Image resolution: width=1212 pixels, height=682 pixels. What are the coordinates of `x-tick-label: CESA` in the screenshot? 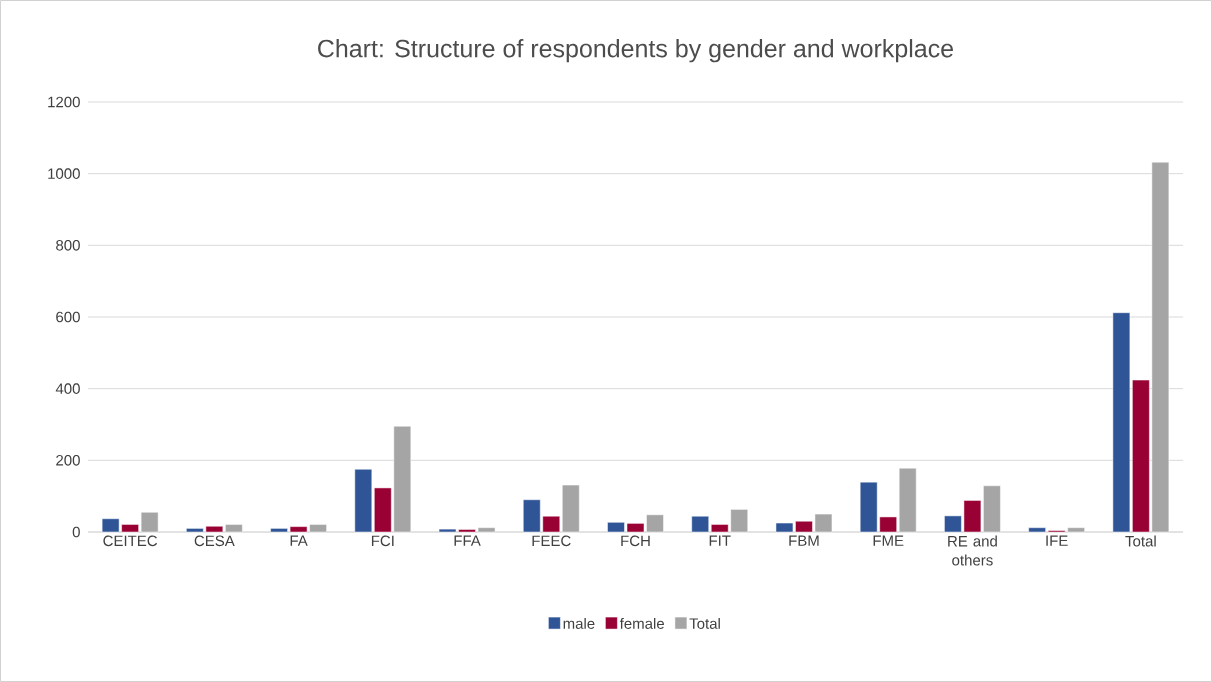 It's located at (214, 541).